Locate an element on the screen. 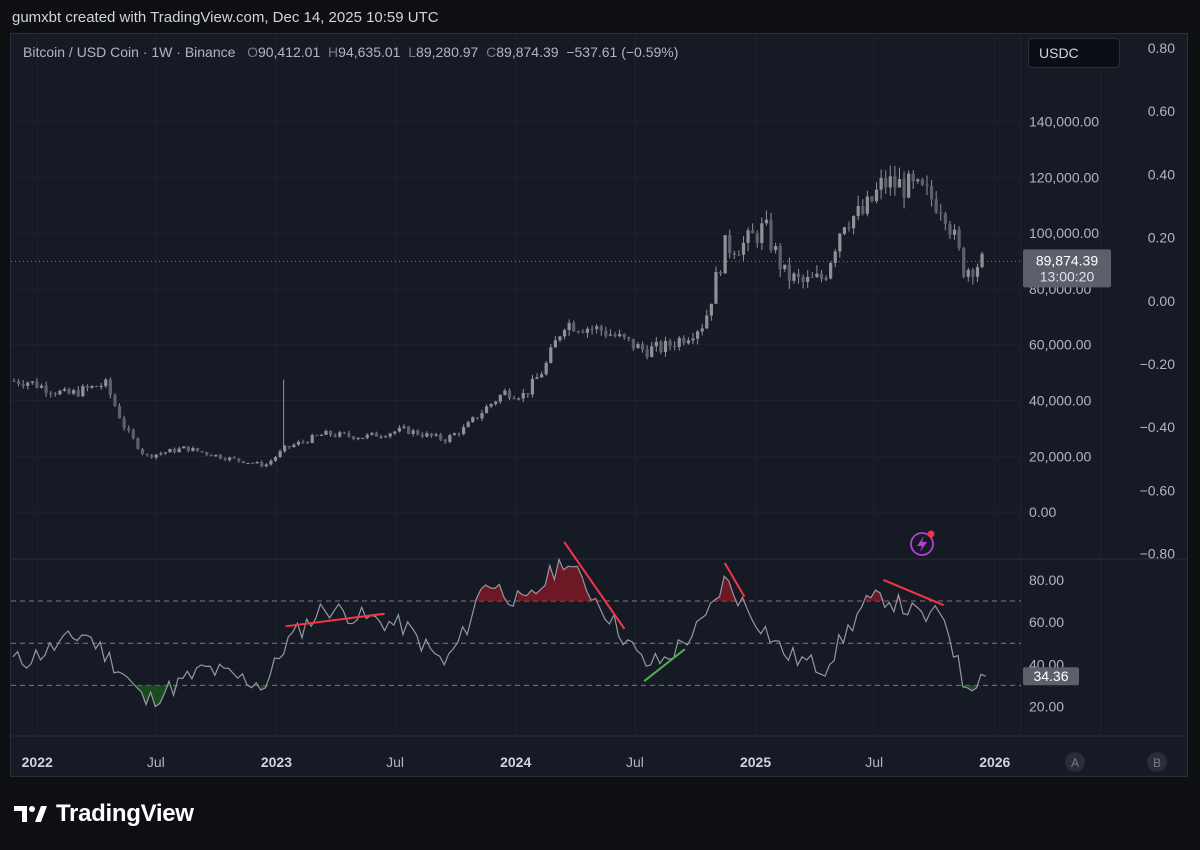  secondary-tick-label: 0.20 is located at coordinates (1161, 238).